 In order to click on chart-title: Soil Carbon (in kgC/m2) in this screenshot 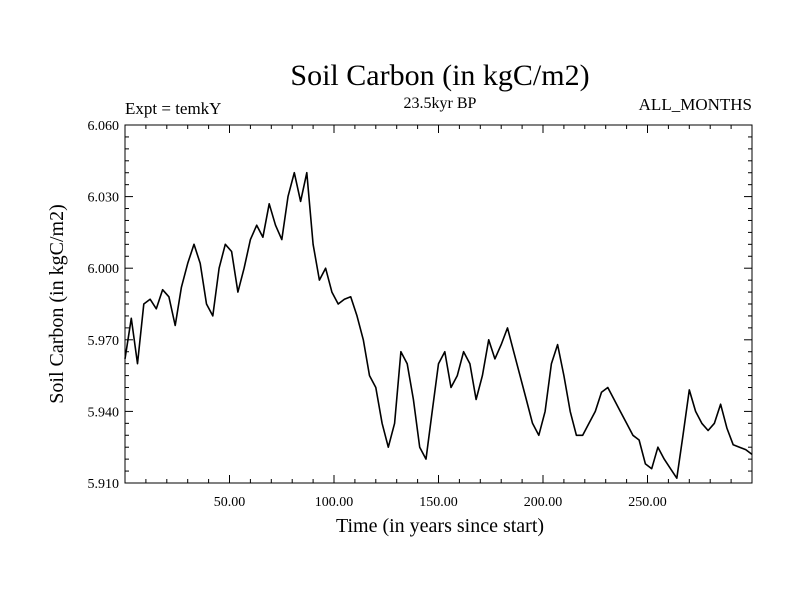, I will do `click(439, 75)`.